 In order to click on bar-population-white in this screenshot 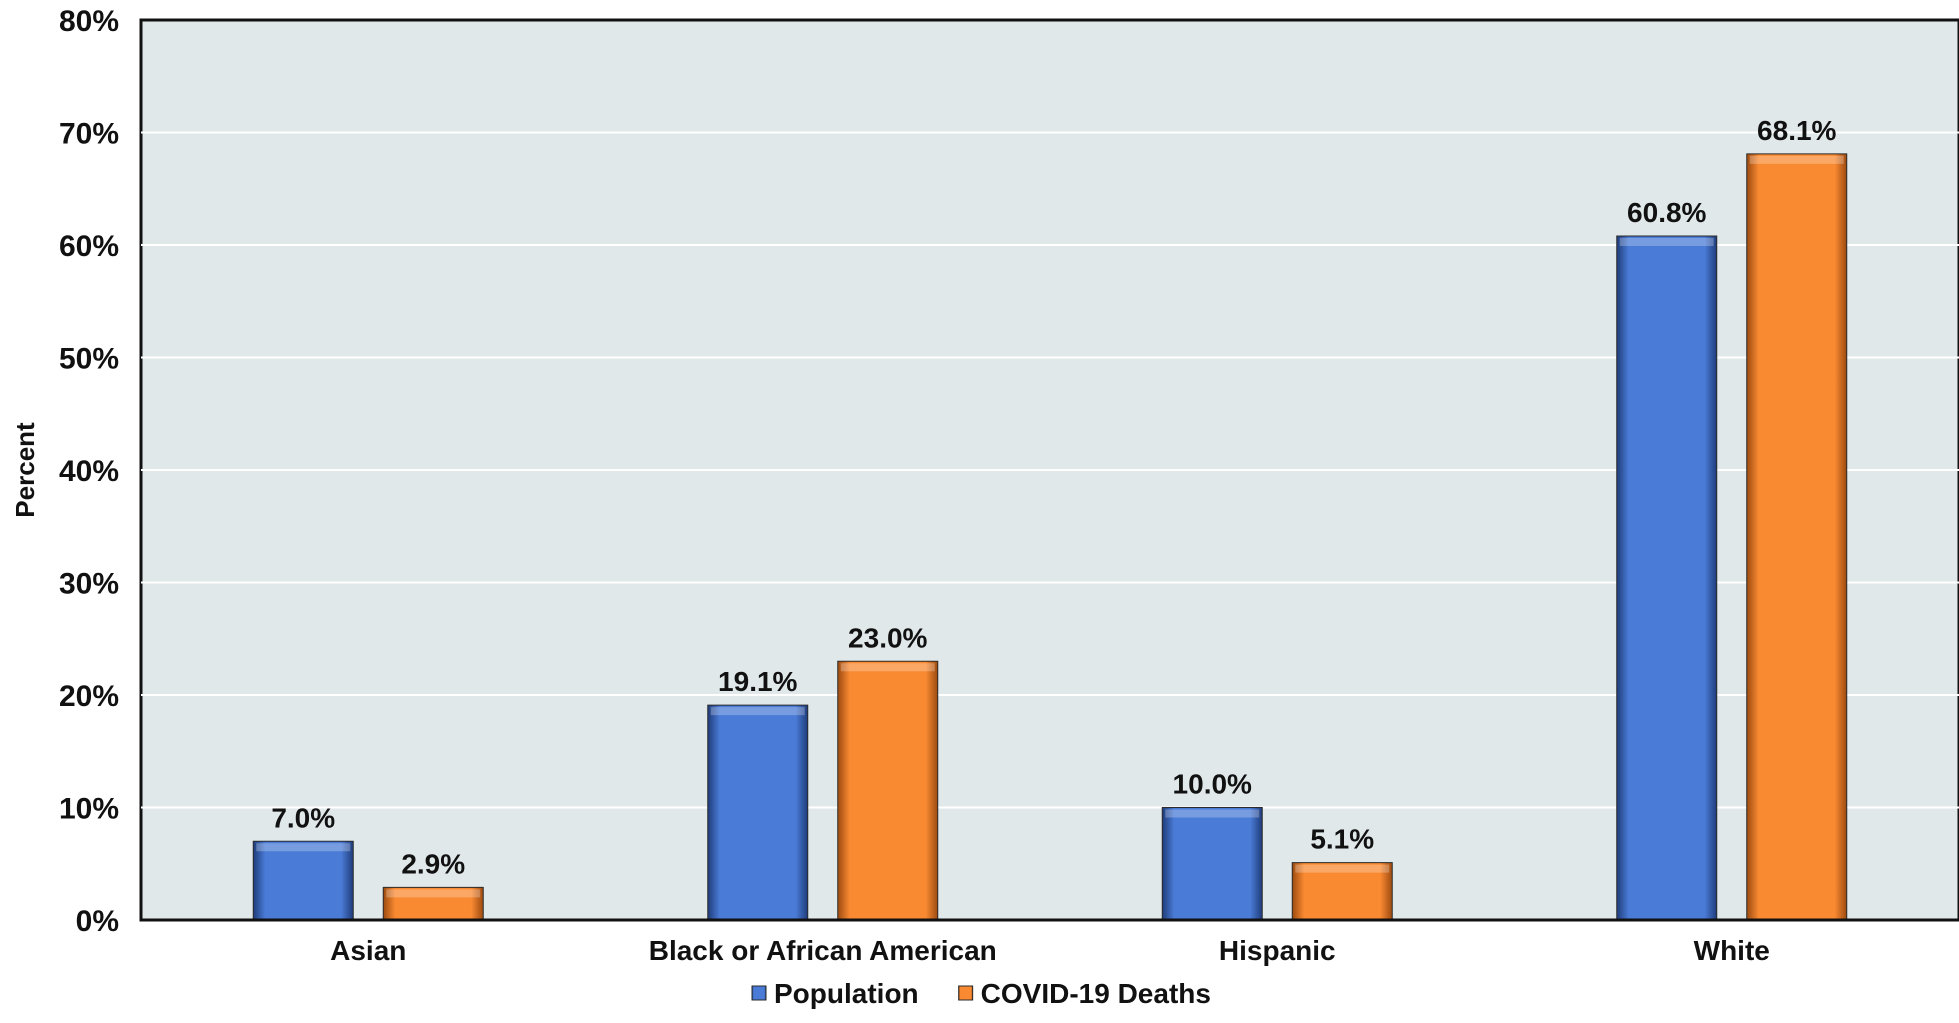, I will do `click(1667, 578)`.